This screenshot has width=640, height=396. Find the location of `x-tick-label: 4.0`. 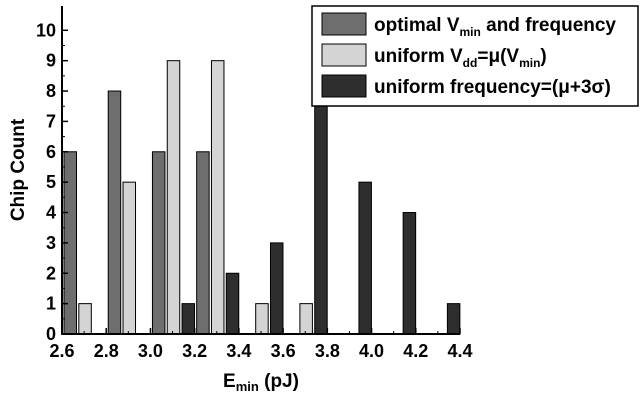

x-tick-label: 4.0 is located at coordinates (371, 351).